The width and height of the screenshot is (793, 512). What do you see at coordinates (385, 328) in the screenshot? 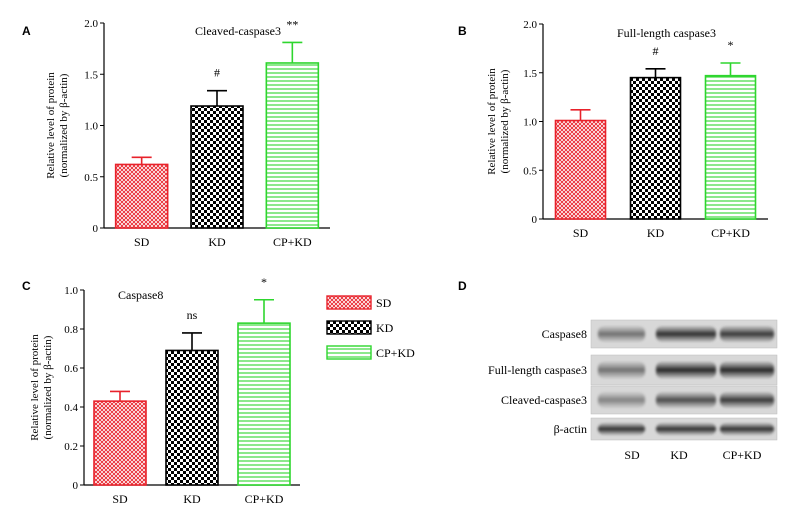
I see `legend-label: KD` at bounding box center [385, 328].